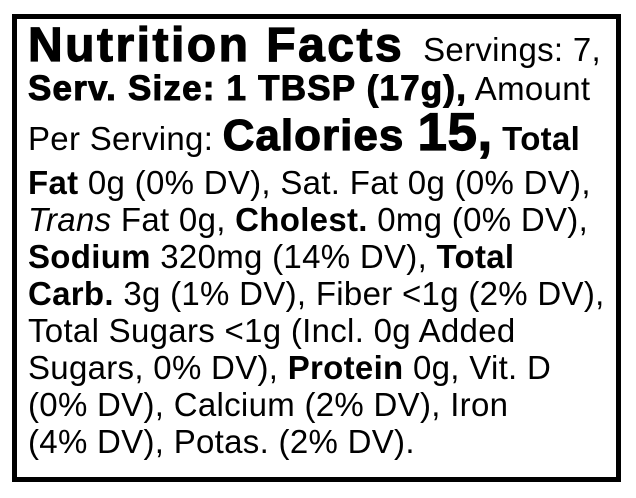 The image size is (636, 498). Describe the element at coordinates (455, 132) in the screenshot. I see `label-text-segment: 15,` at that location.